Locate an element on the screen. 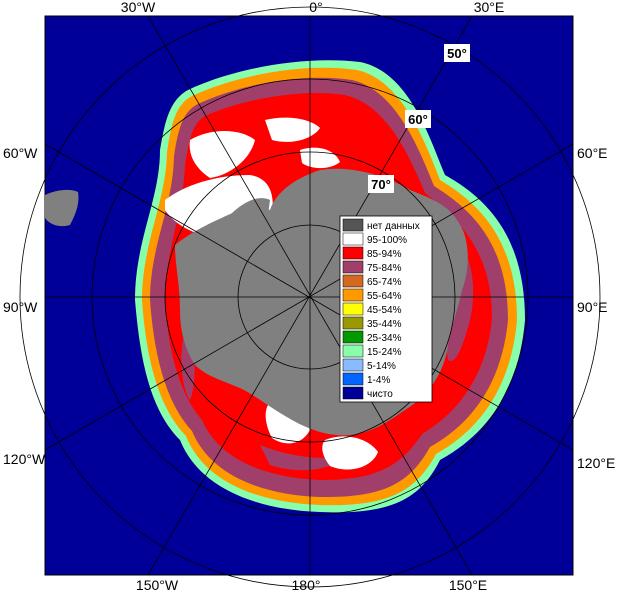 The width and height of the screenshot is (617, 594). legend-label: 75-84% is located at coordinates (384, 268).